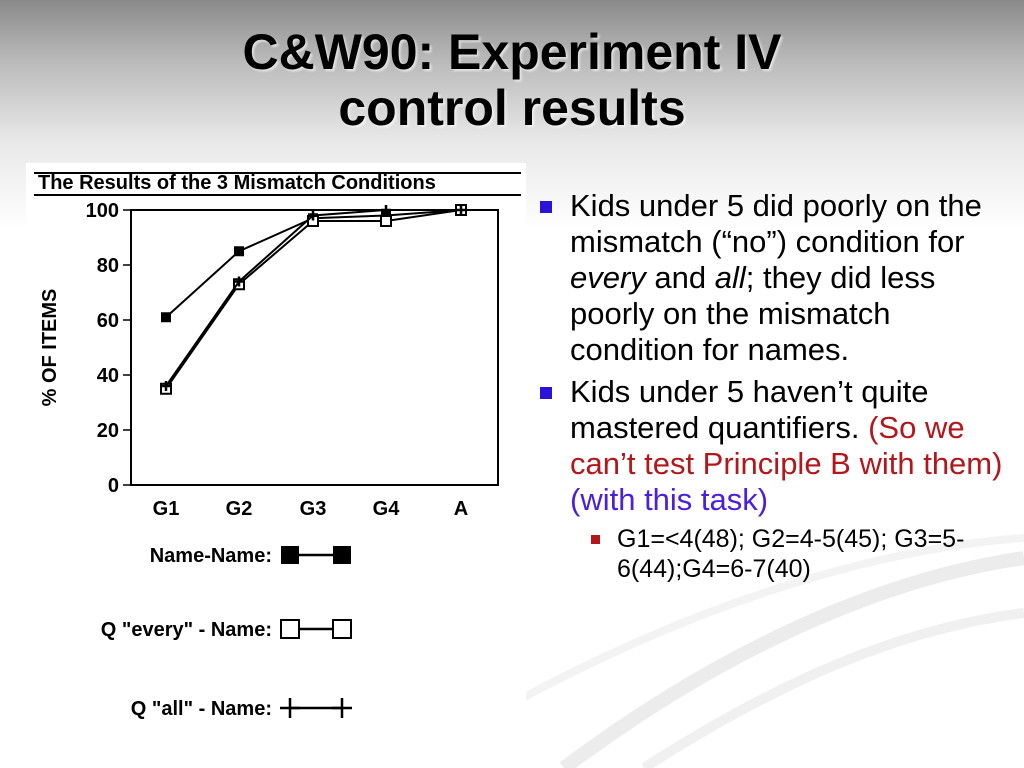  What do you see at coordinates (595, 539) in the screenshot?
I see `sub-bullet-square-icon` at bounding box center [595, 539].